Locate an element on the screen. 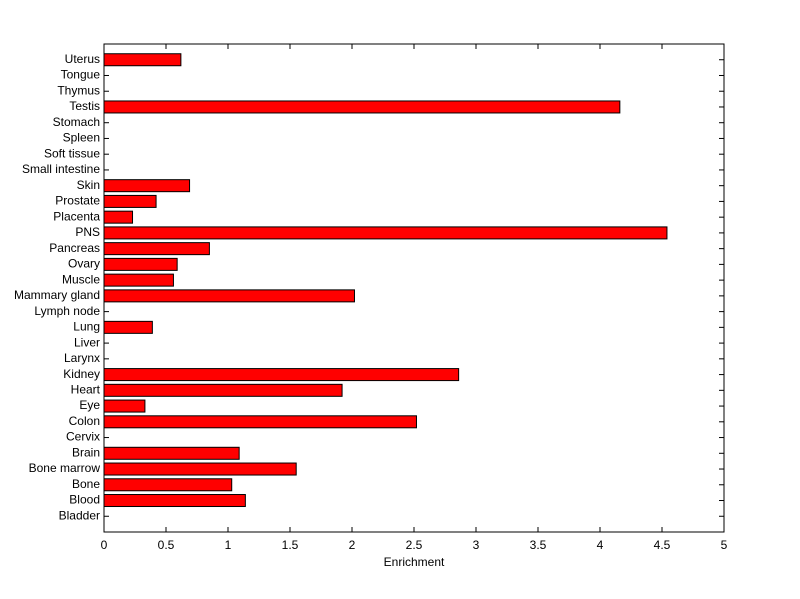 The width and height of the screenshot is (800, 599). y-tick-label: Bladder is located at coordinates (79, 515).